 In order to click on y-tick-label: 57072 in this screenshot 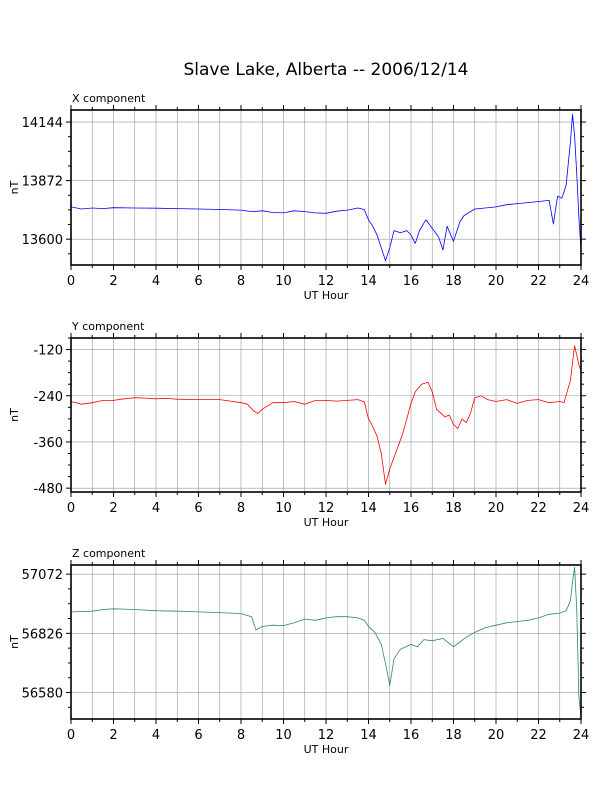, I will do `click(42, 575)`.